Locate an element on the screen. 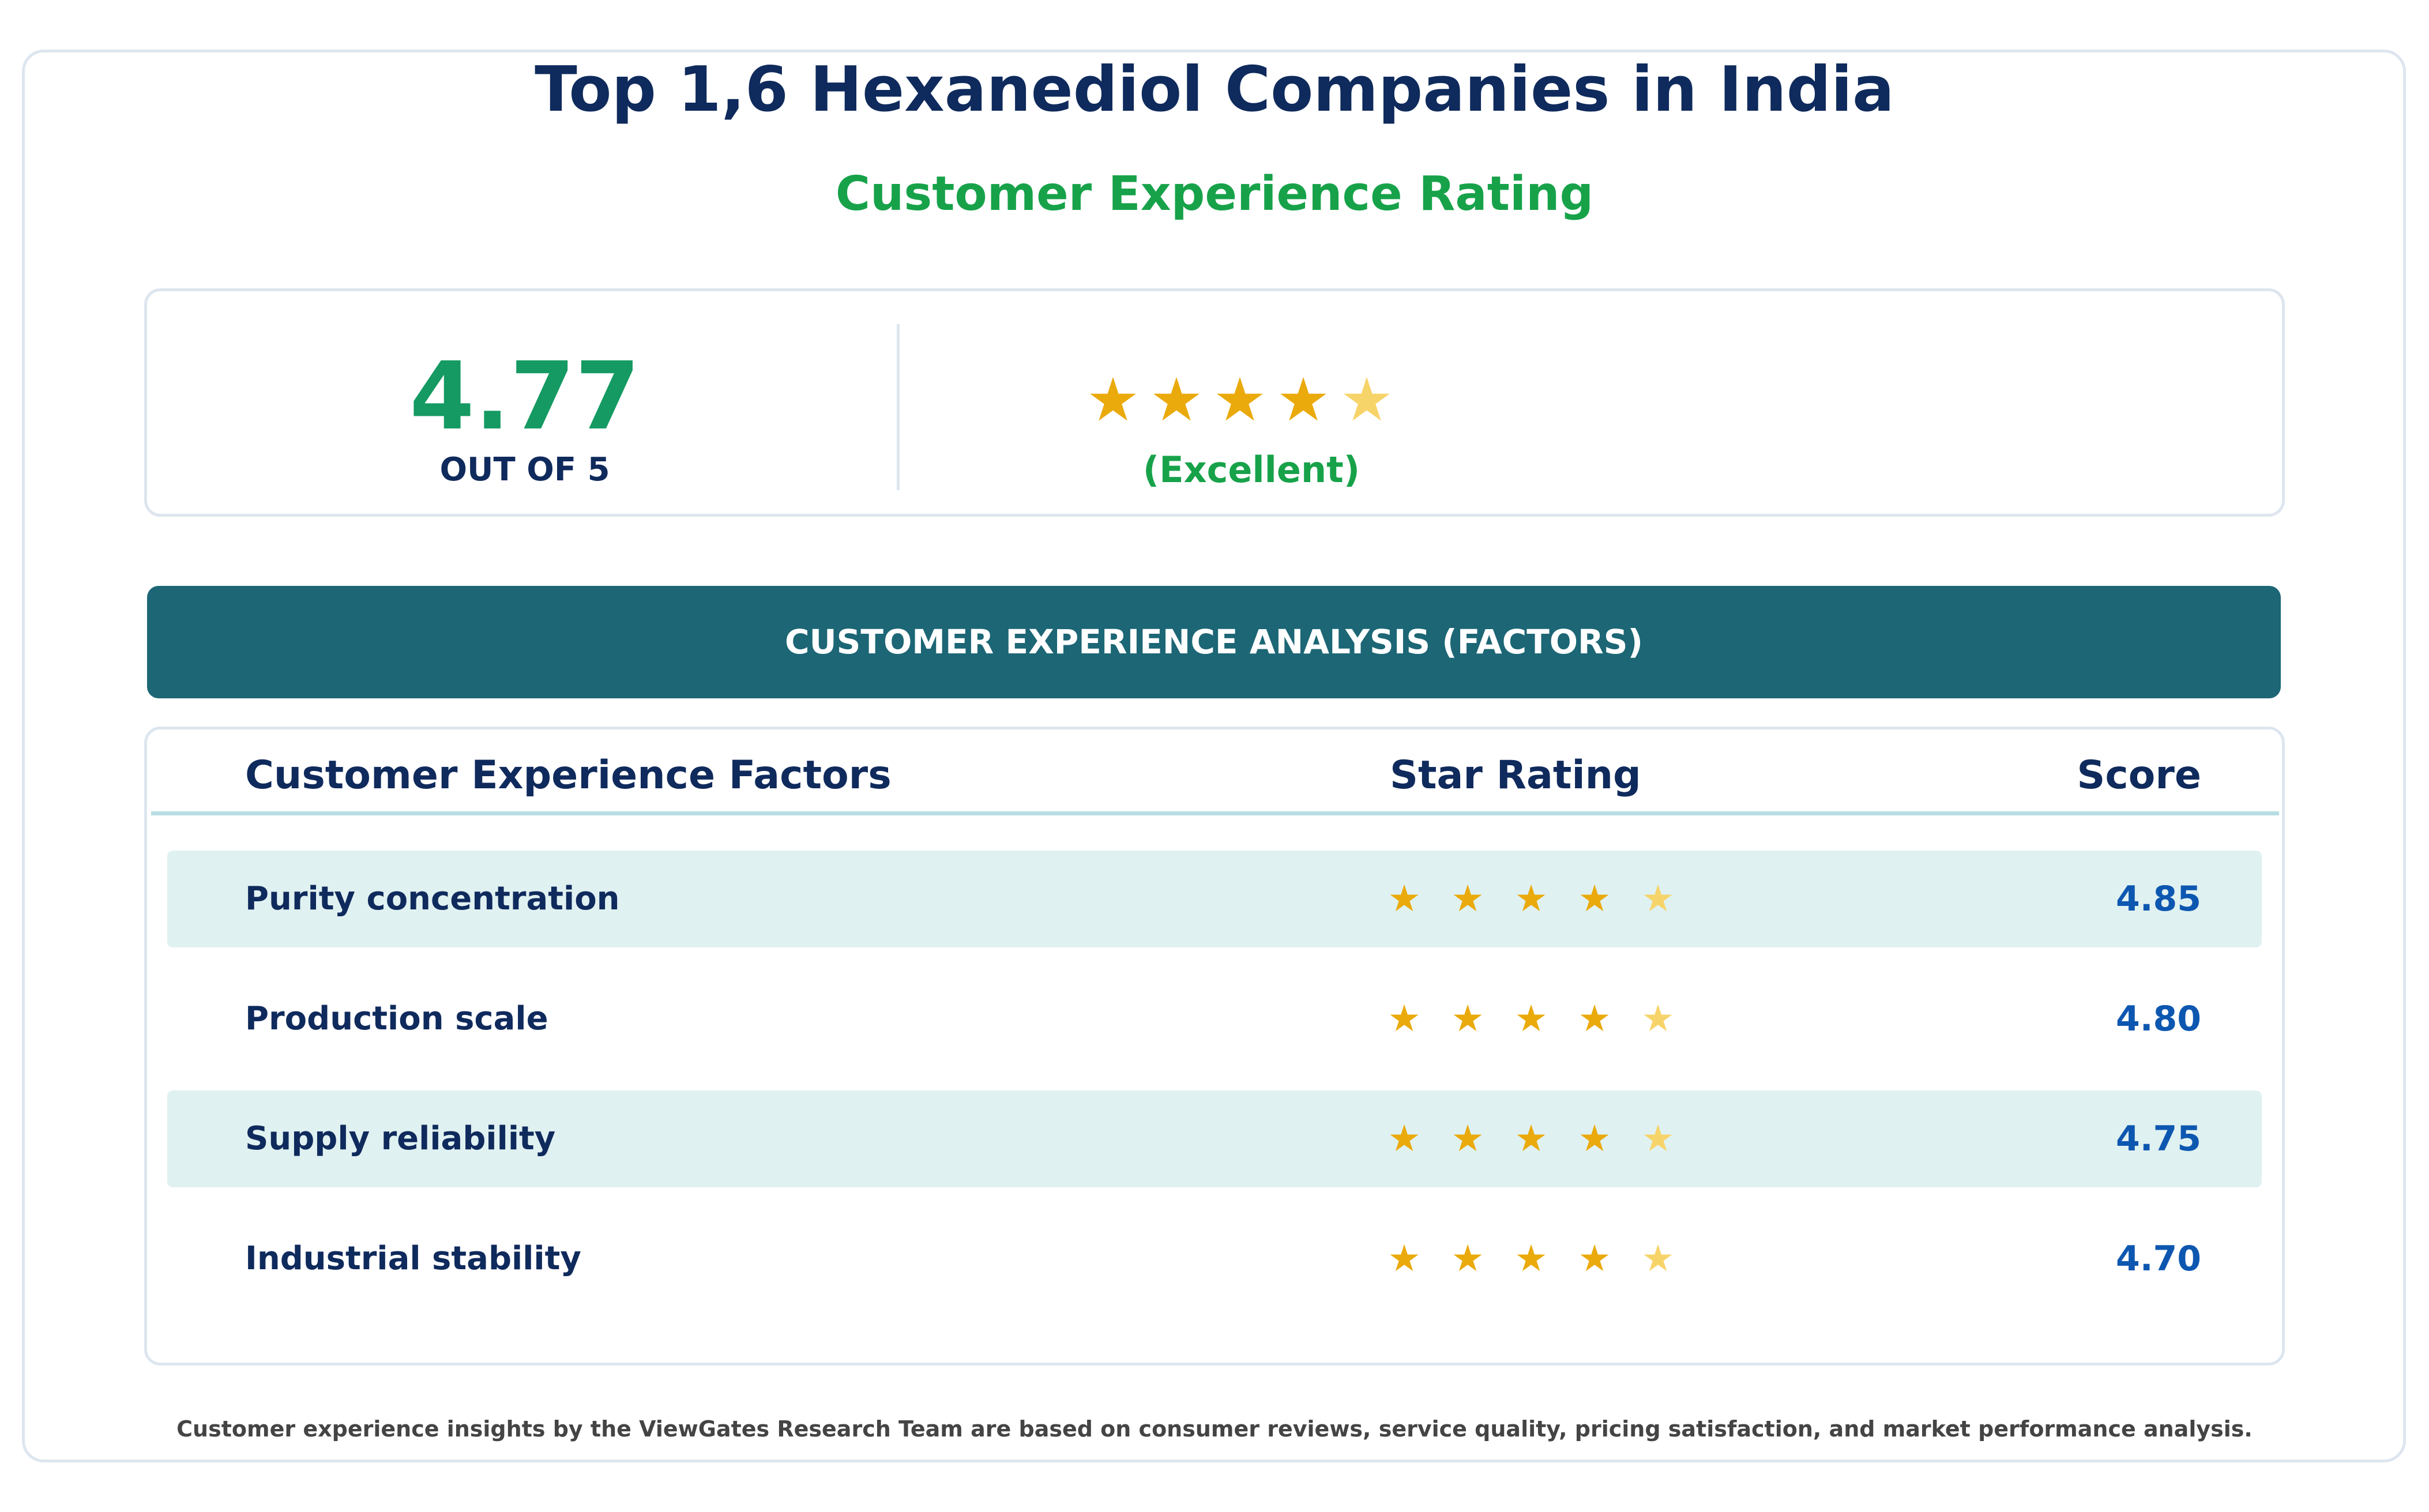 The height and width of the screenshot is (1512, 2429). page-title: Top 1,6 Hexanediol Companies in India is located at coordinates (1214, 90).